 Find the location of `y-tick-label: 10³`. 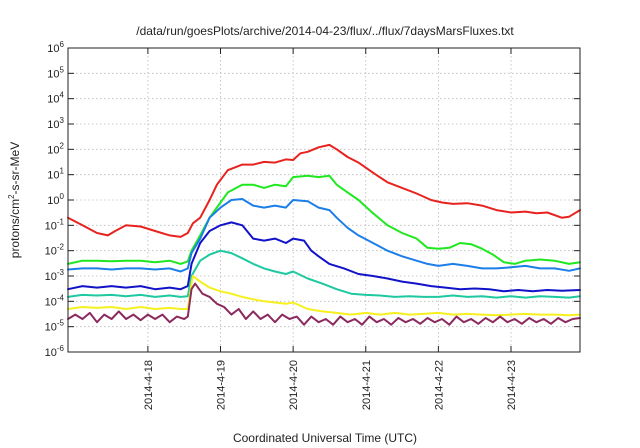

y-tick-label: 10³ is located at coordinates (55, 123).